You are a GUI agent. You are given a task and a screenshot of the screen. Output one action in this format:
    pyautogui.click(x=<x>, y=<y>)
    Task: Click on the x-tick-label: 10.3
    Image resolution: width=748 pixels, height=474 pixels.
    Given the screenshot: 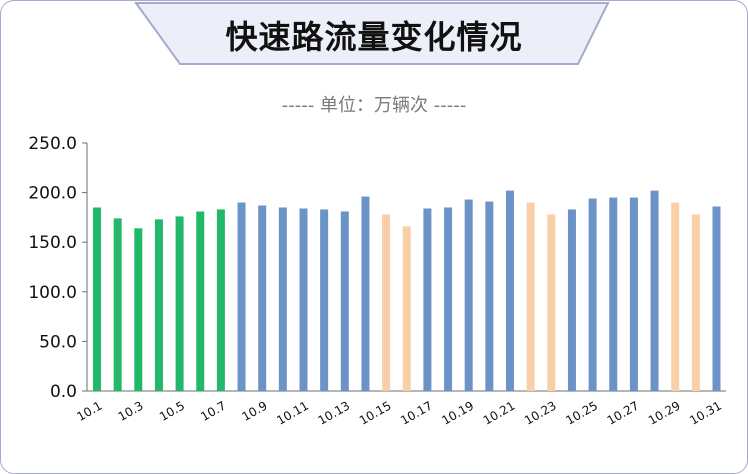 What is the action you would take?
    pyautogui.click(x=131, y=410)
    